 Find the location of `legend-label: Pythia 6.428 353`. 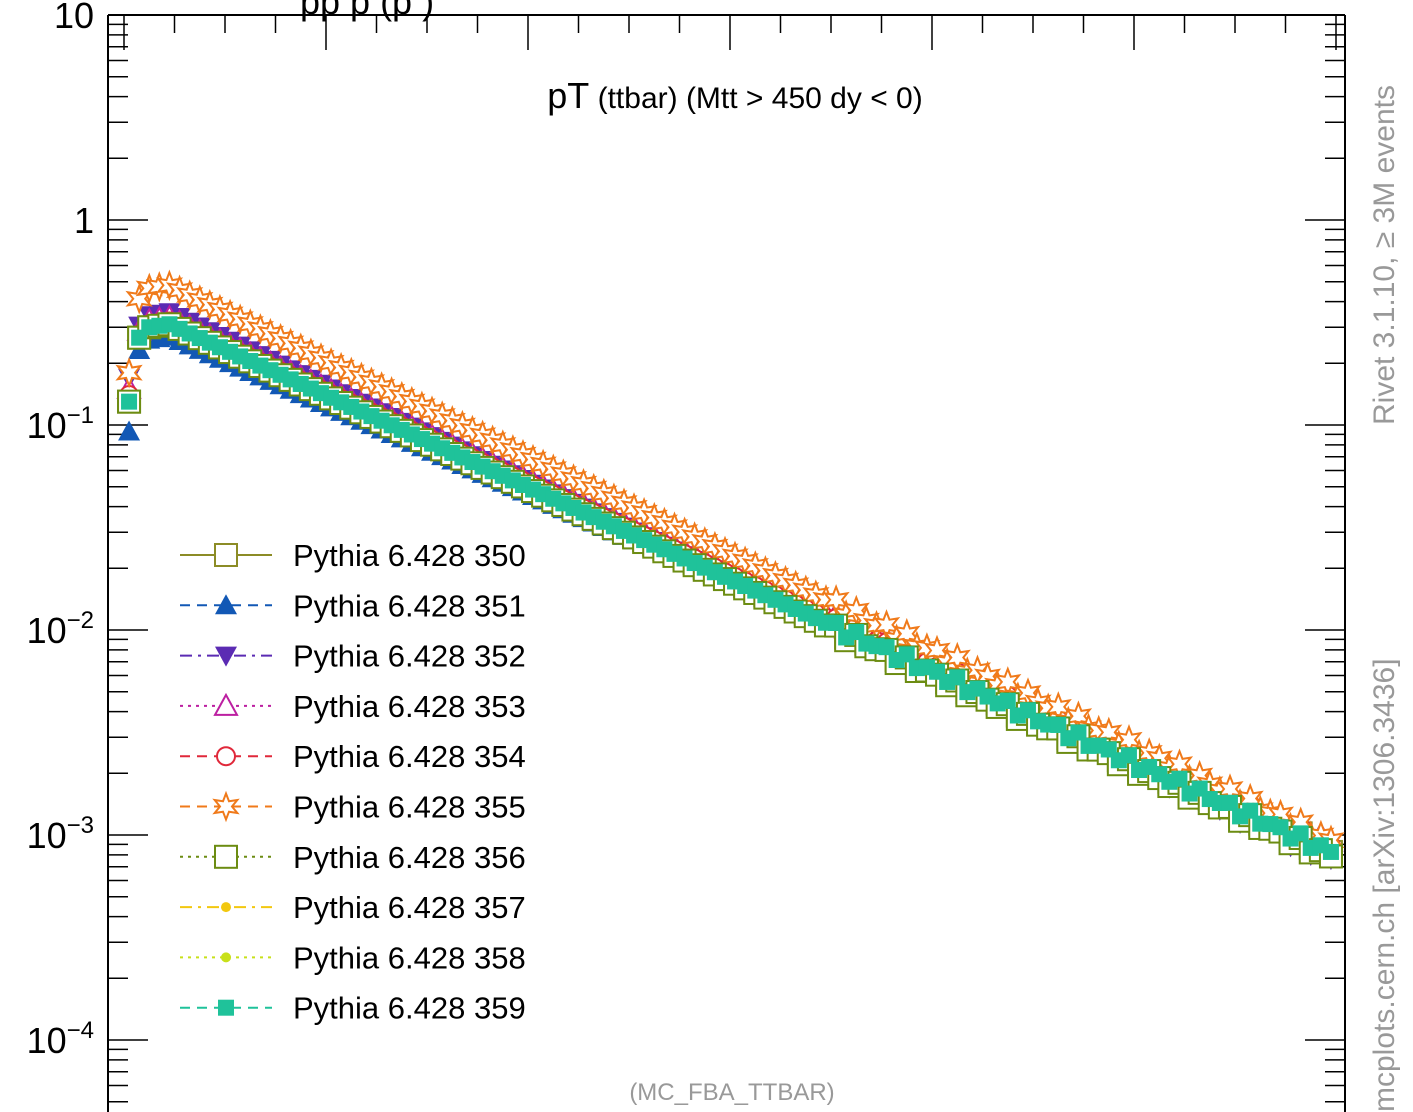

legend-label: Pythia 6.428 353 is located at coordinates (409, 706).